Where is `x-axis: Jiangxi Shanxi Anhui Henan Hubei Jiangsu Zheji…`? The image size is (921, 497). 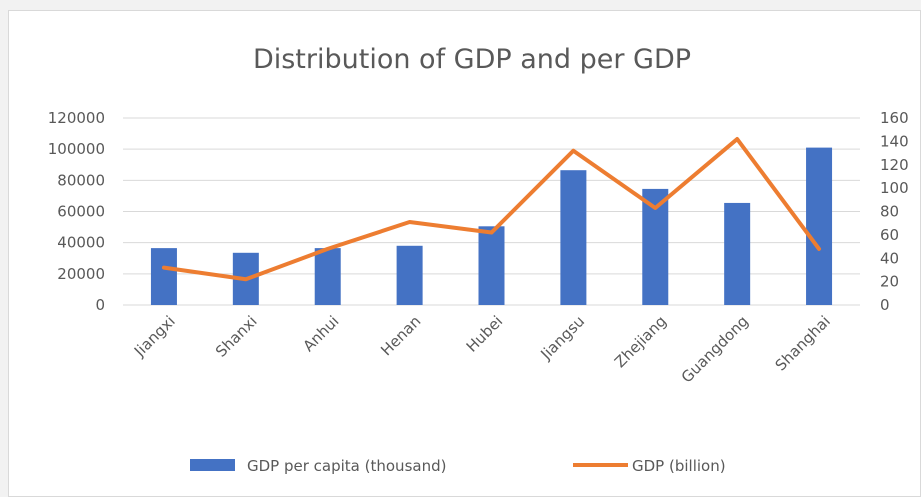
x-axis: Jiangxi Shanxi Anhui Henan Hubei Jiangsu Zheji… is located at coordinates (482, 349).